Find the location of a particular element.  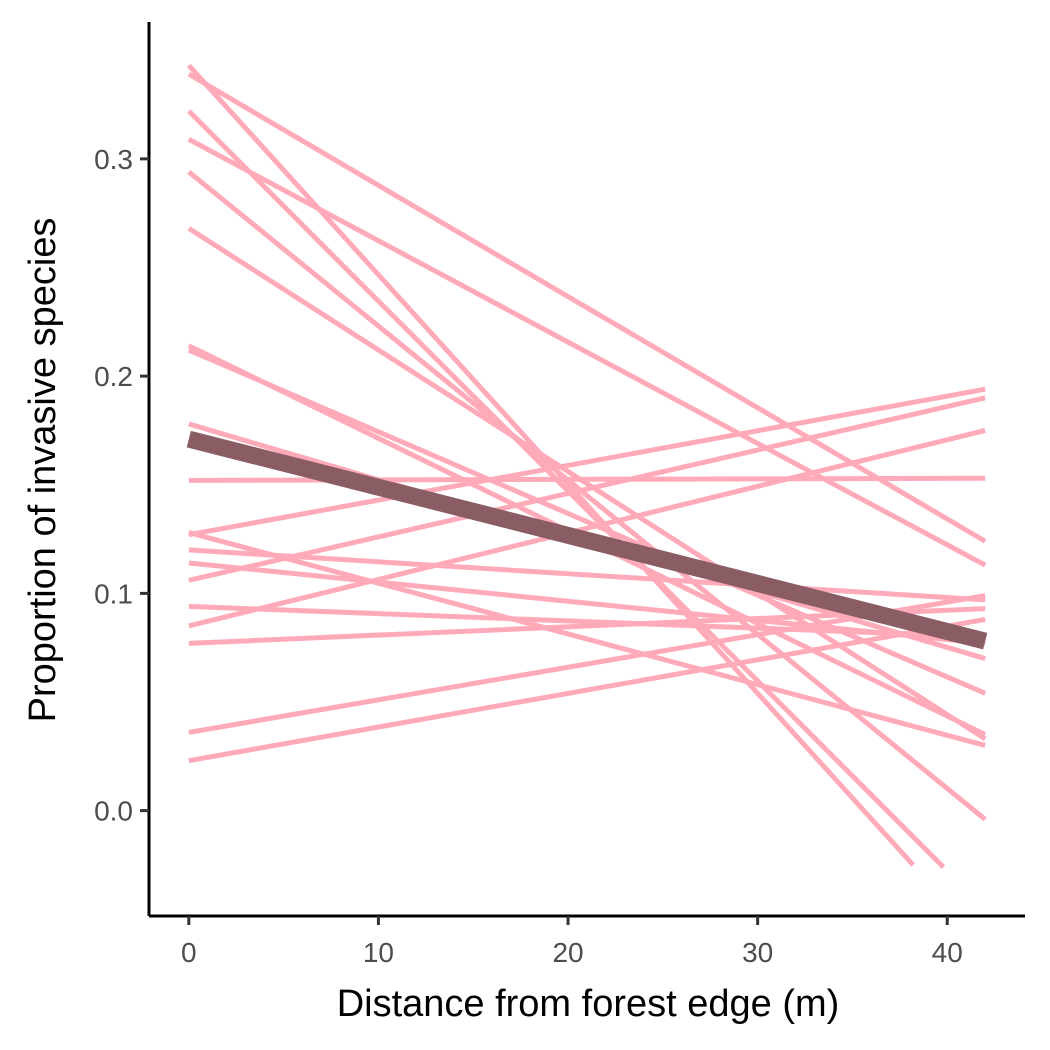

y-axis-title: Proportion of invasive species is located at coordinates (43, 470).